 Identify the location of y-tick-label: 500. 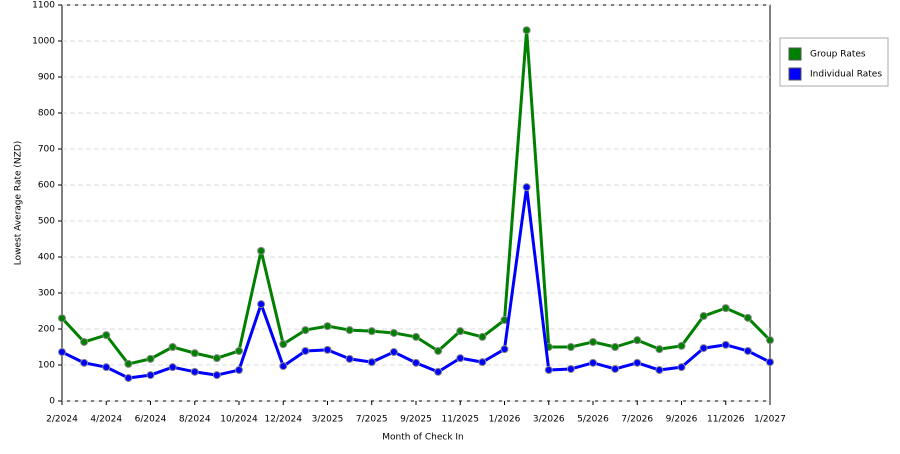
(46, 222).